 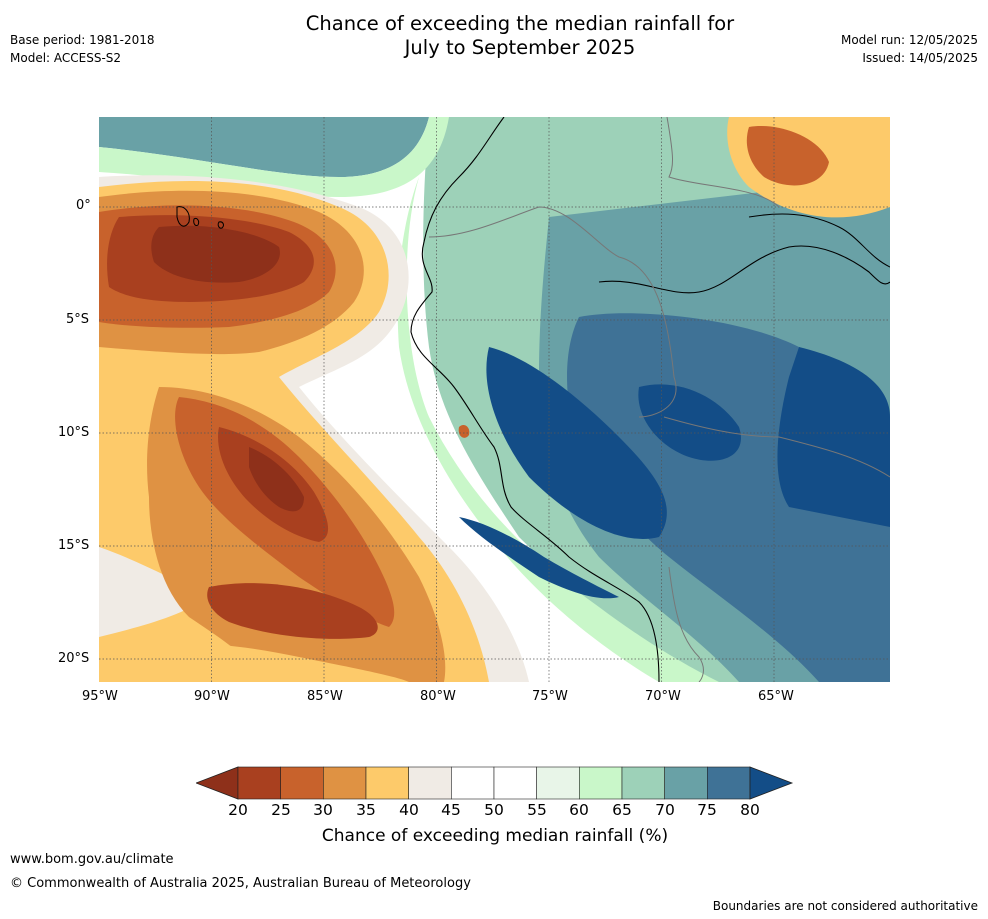 What do you see at coordinates (771, 783) in the screenshot?
I see `colorbar-high-arrow` at bounding box center [771, 783].